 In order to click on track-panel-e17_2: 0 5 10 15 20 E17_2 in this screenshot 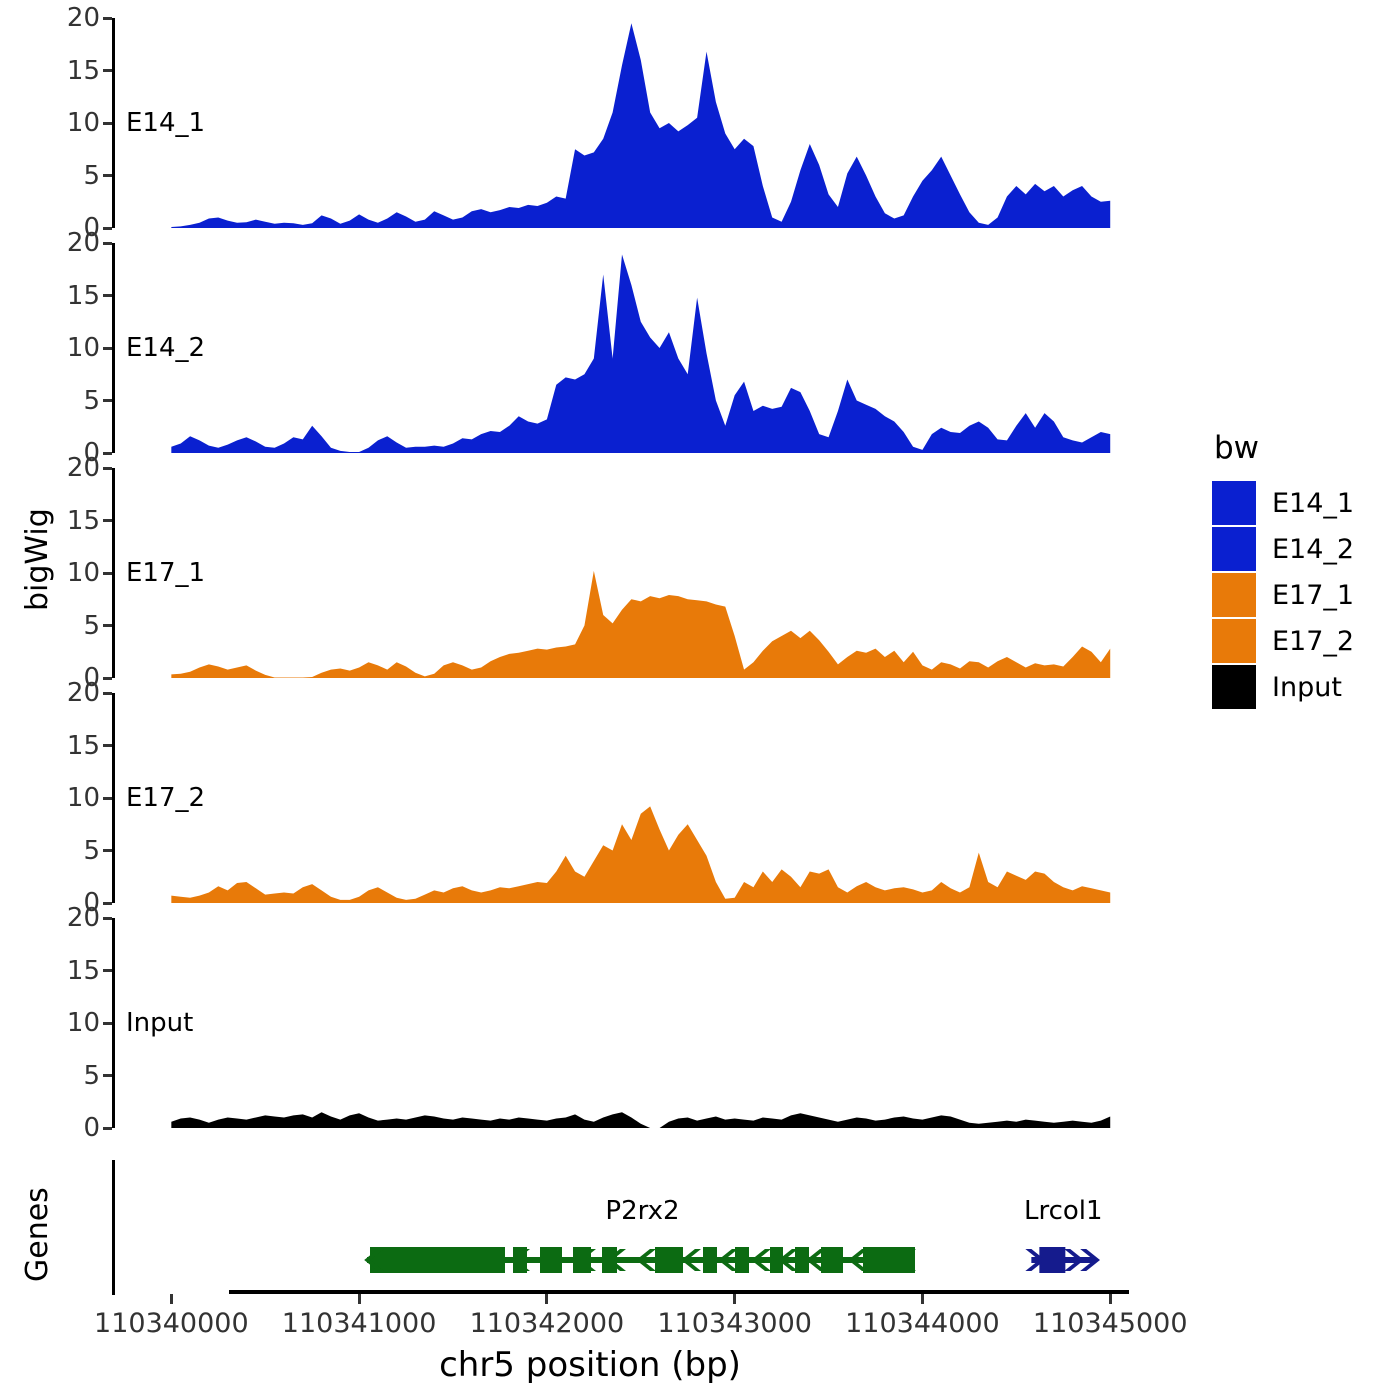, I will do `click(598, 798)`.